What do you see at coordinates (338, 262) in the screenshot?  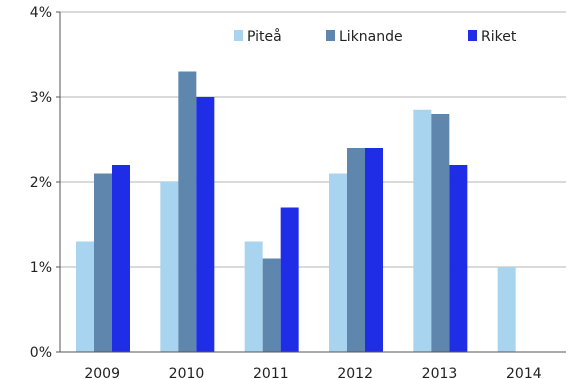 I see `bar-piteå-2012` at bounding box center [338, 262].